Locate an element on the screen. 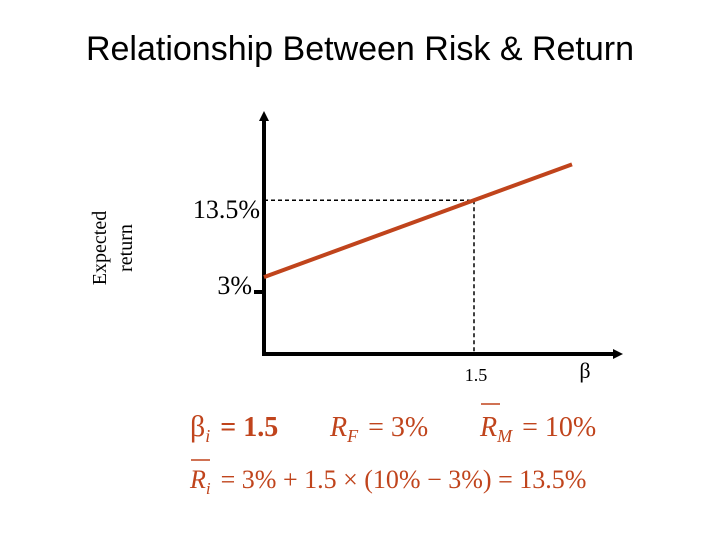  rm-value: = 10% is located at coordinates (559, 427).